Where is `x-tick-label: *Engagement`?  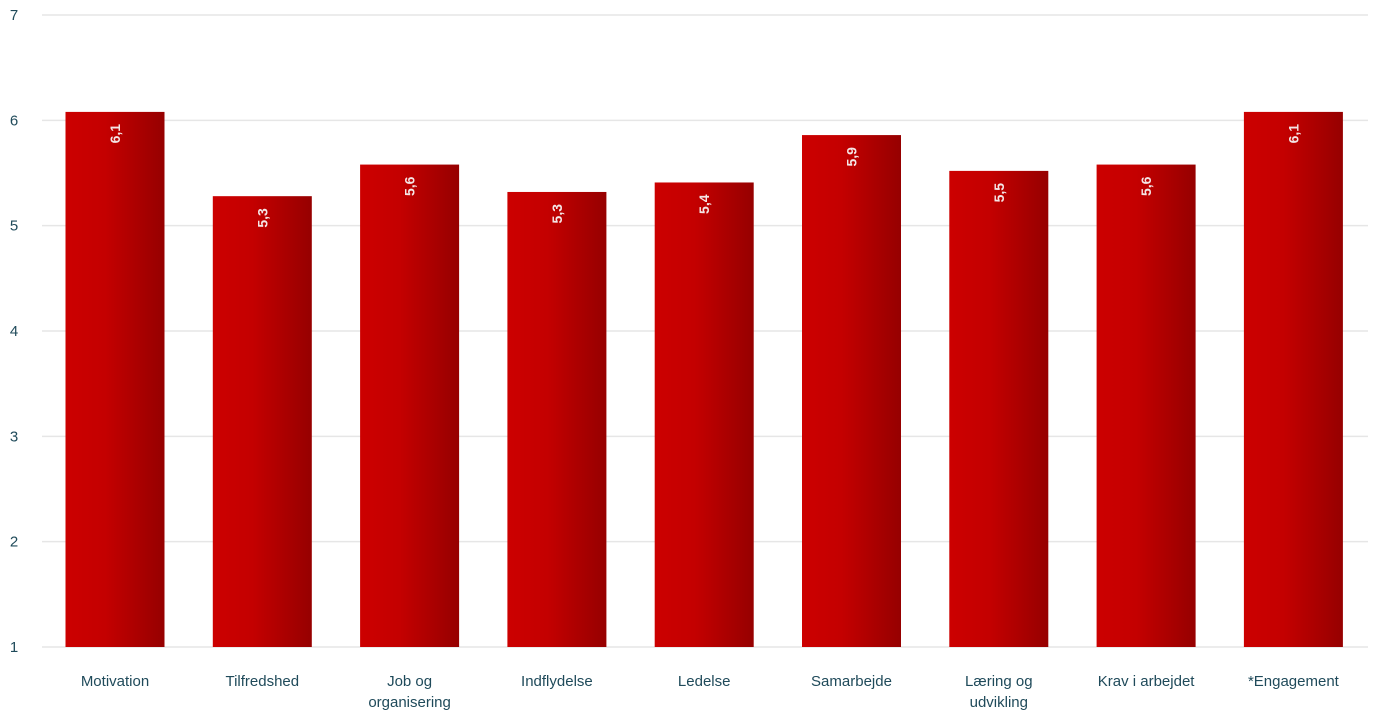 x-tick-label: *Engagement is located at coordinates (1294, 681).